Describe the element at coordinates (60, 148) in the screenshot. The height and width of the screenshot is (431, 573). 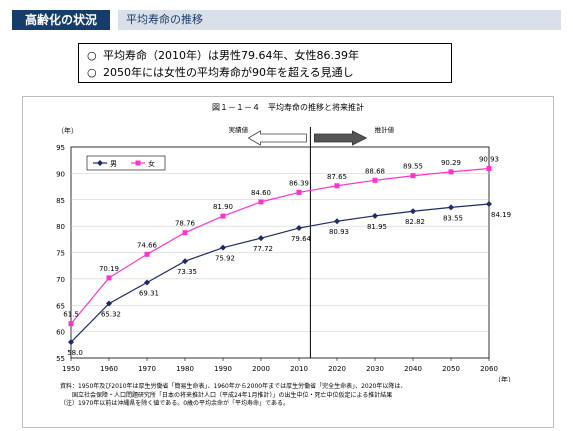
I see `y-tick-label: 95` at that location.